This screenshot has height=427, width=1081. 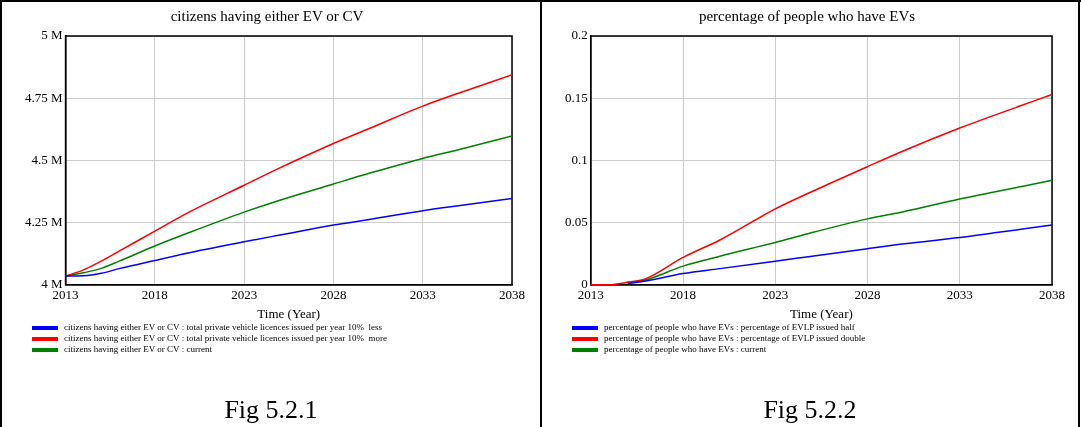 I want to click on legend-label: citizens having either EV or CV : total private vehicle licences issued per year 10% less, so click(x=223, y=327).